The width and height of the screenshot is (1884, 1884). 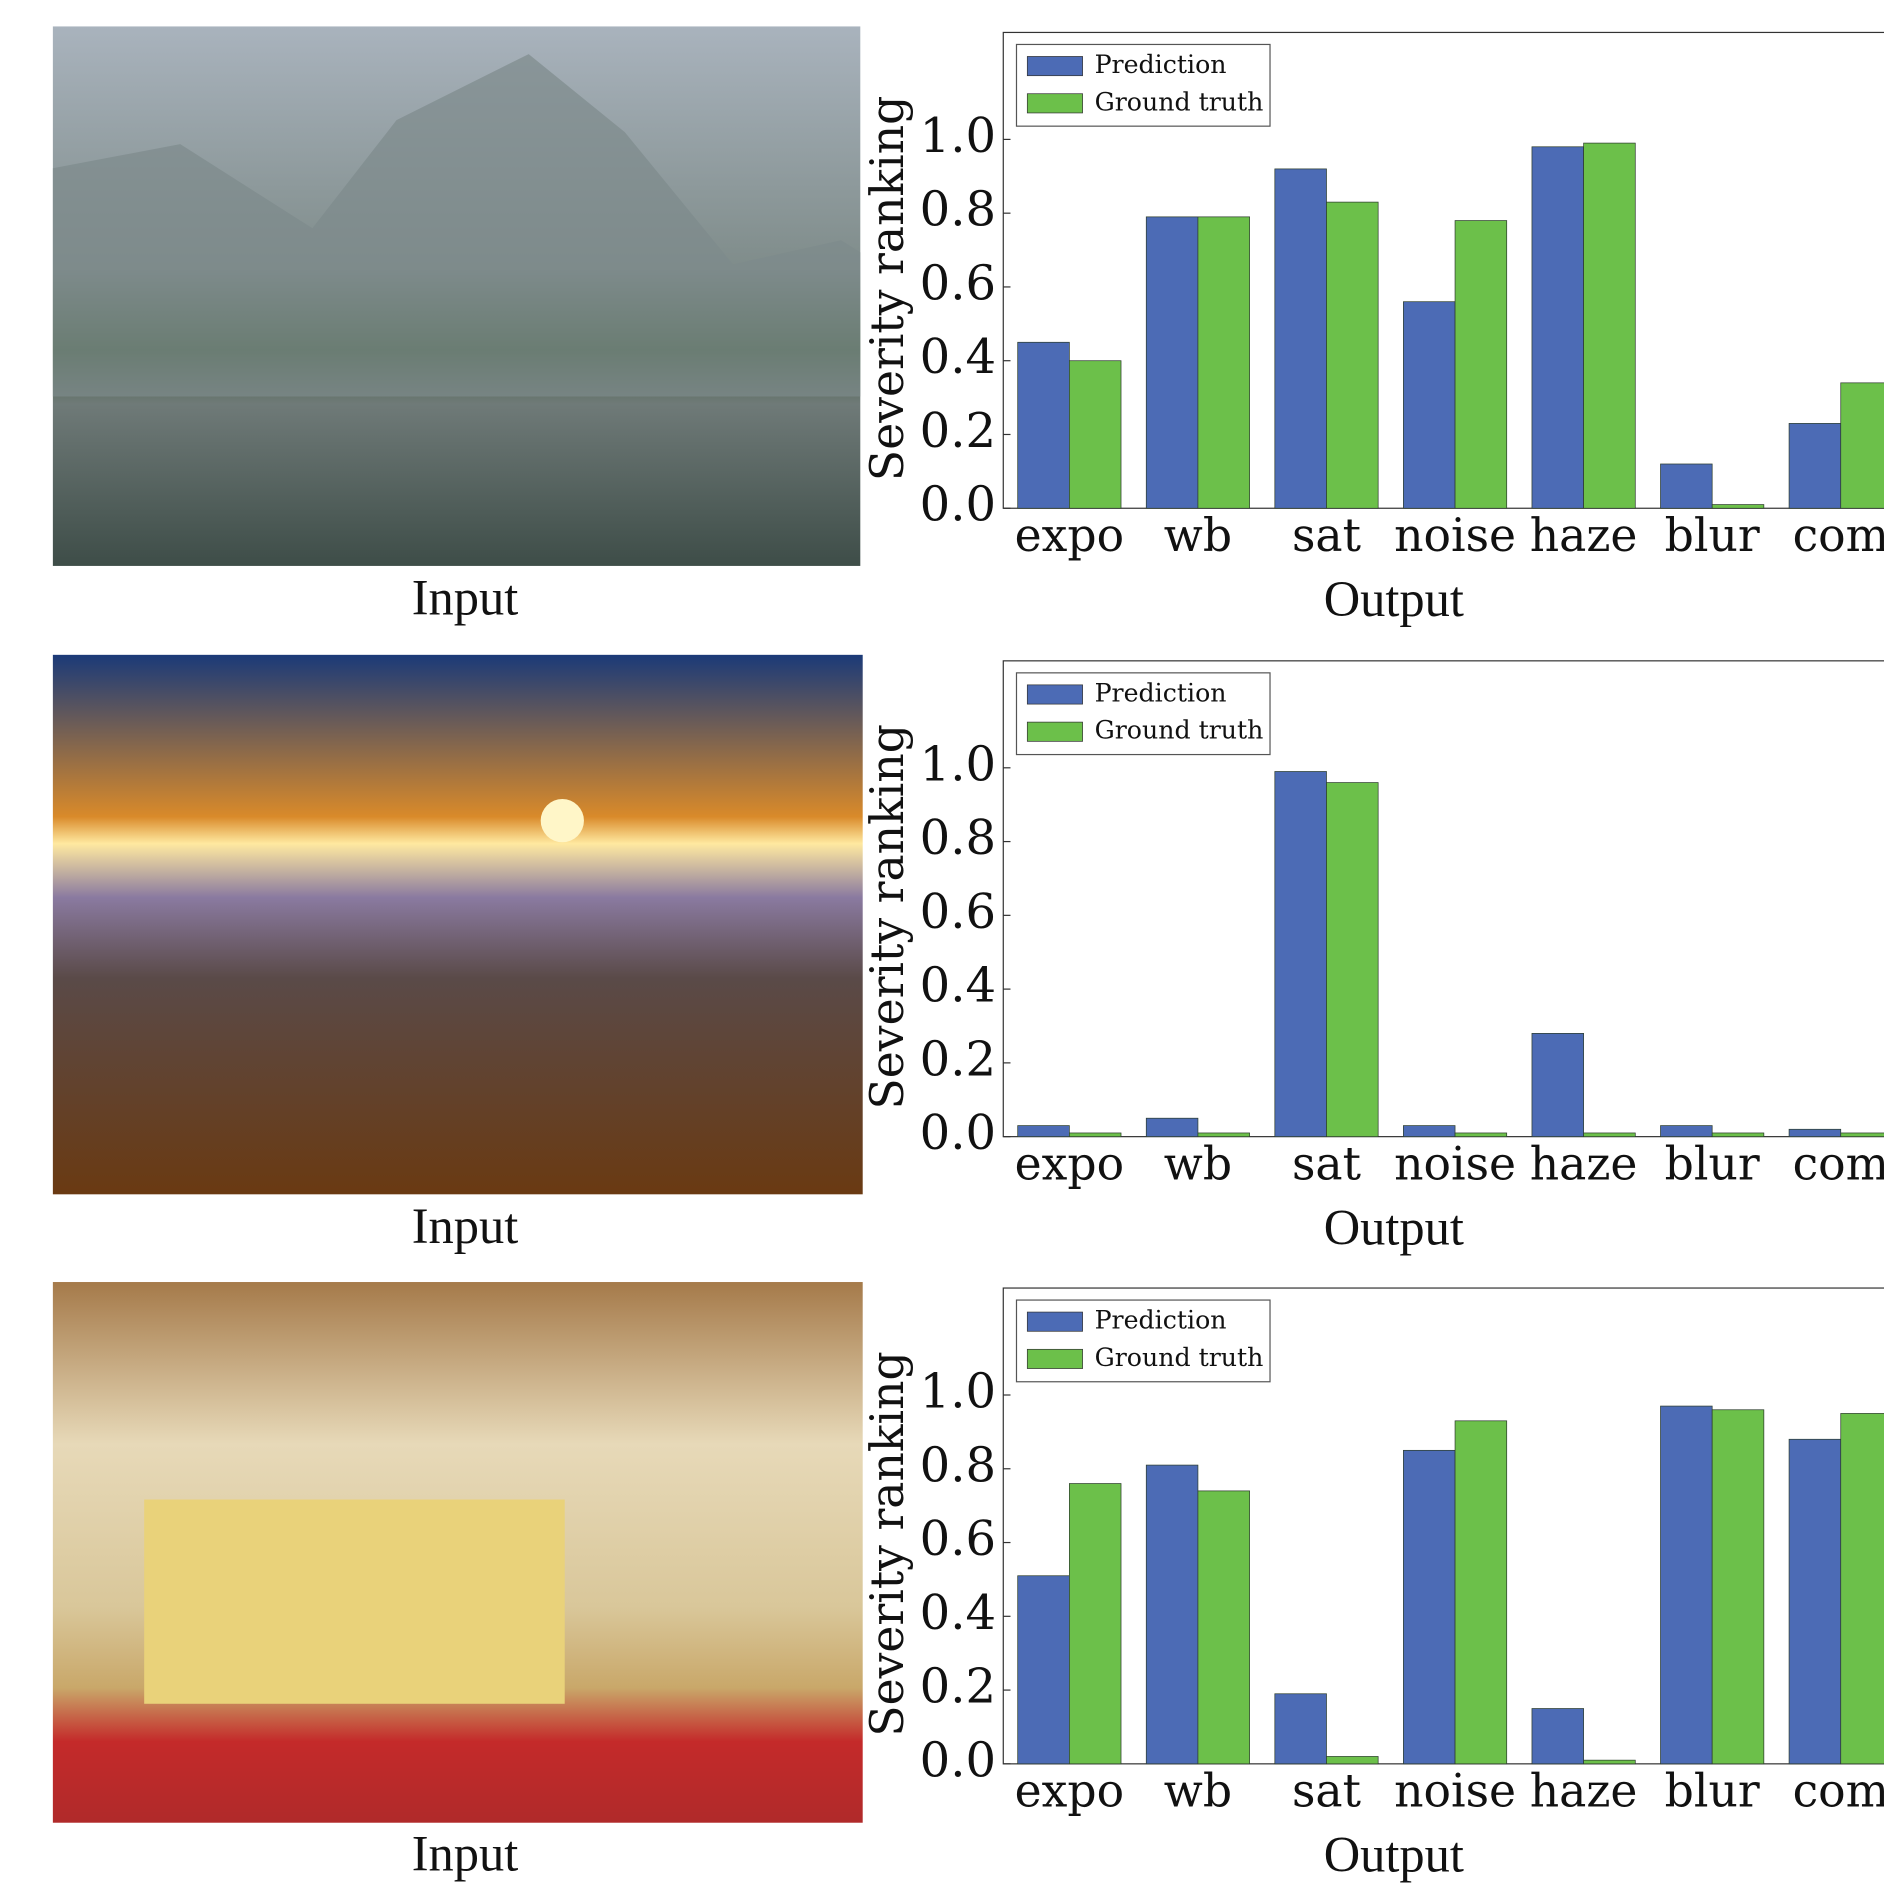 What do you see at coordinates (354, 1601) in the screenshot?
I see `photo-screen` at bounding box center [354, 1601].